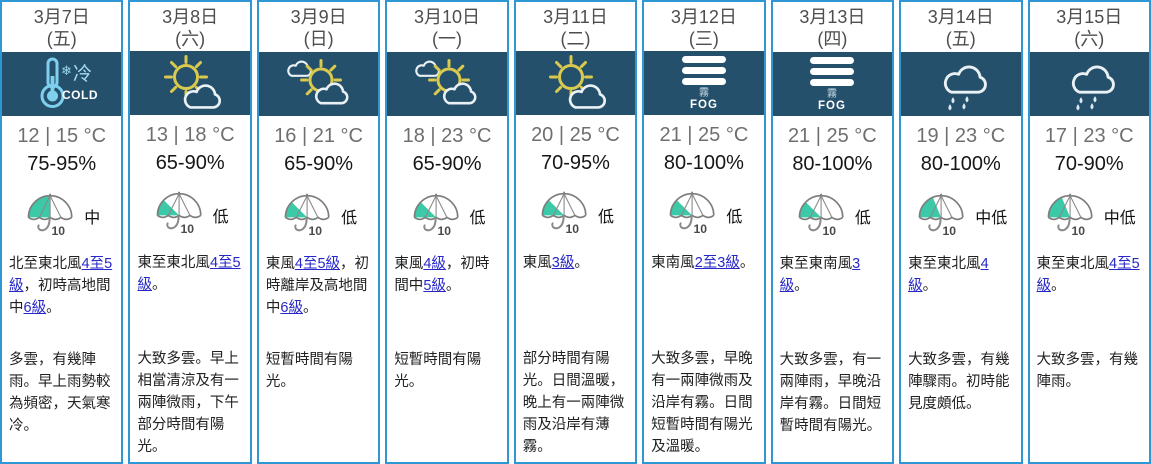 The height and width of the screenshot is (464, 1151). What do you see at coordinates (447, 136) in the screenshot?
I see `temperature-range: 18 | 23 °C` at bounding box center [447, 136].